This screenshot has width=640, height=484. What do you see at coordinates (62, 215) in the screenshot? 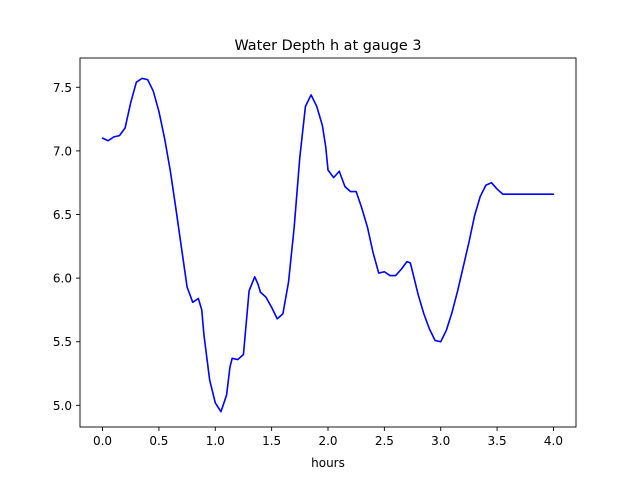
I see `y-tick-label: 6.5` at bounding box center [62, 215].